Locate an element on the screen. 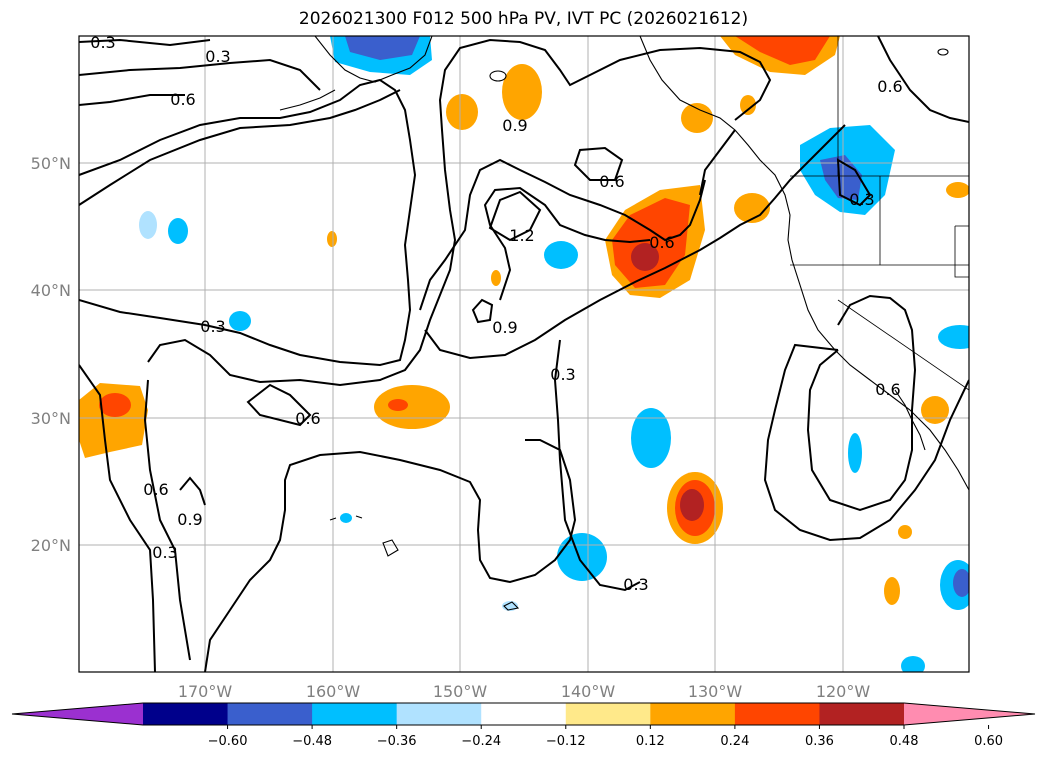 Image resolution: width=1047 pixels, height=765 pixels. lon-label: 170°W is located at coordinates (205, 691).